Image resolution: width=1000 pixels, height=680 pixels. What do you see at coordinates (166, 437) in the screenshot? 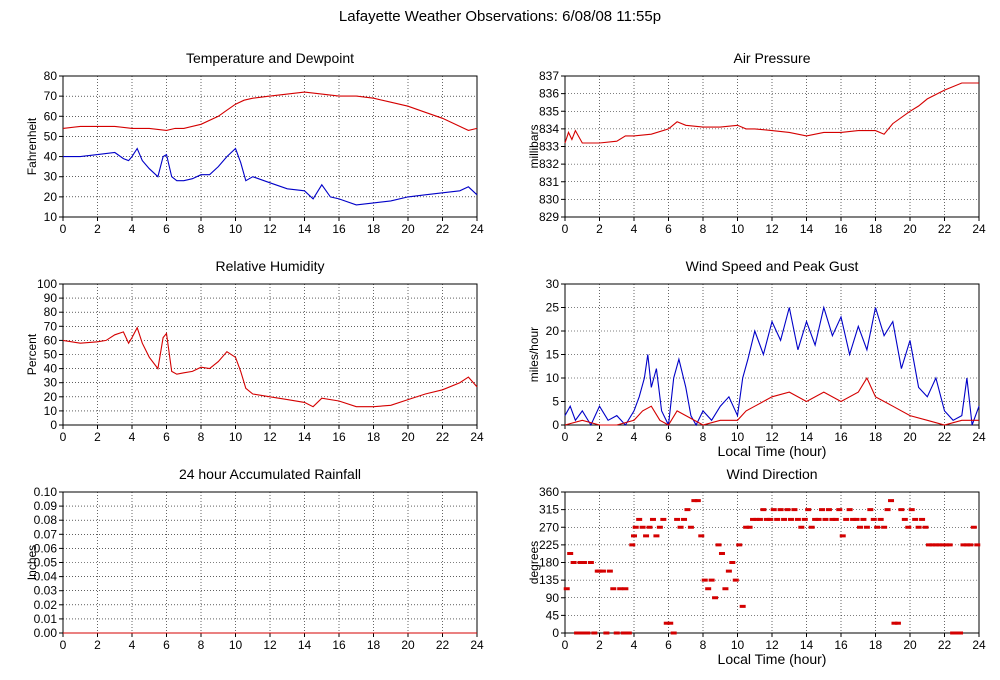
I see `x-tick-label: 6` at bounding box center [166, 437].